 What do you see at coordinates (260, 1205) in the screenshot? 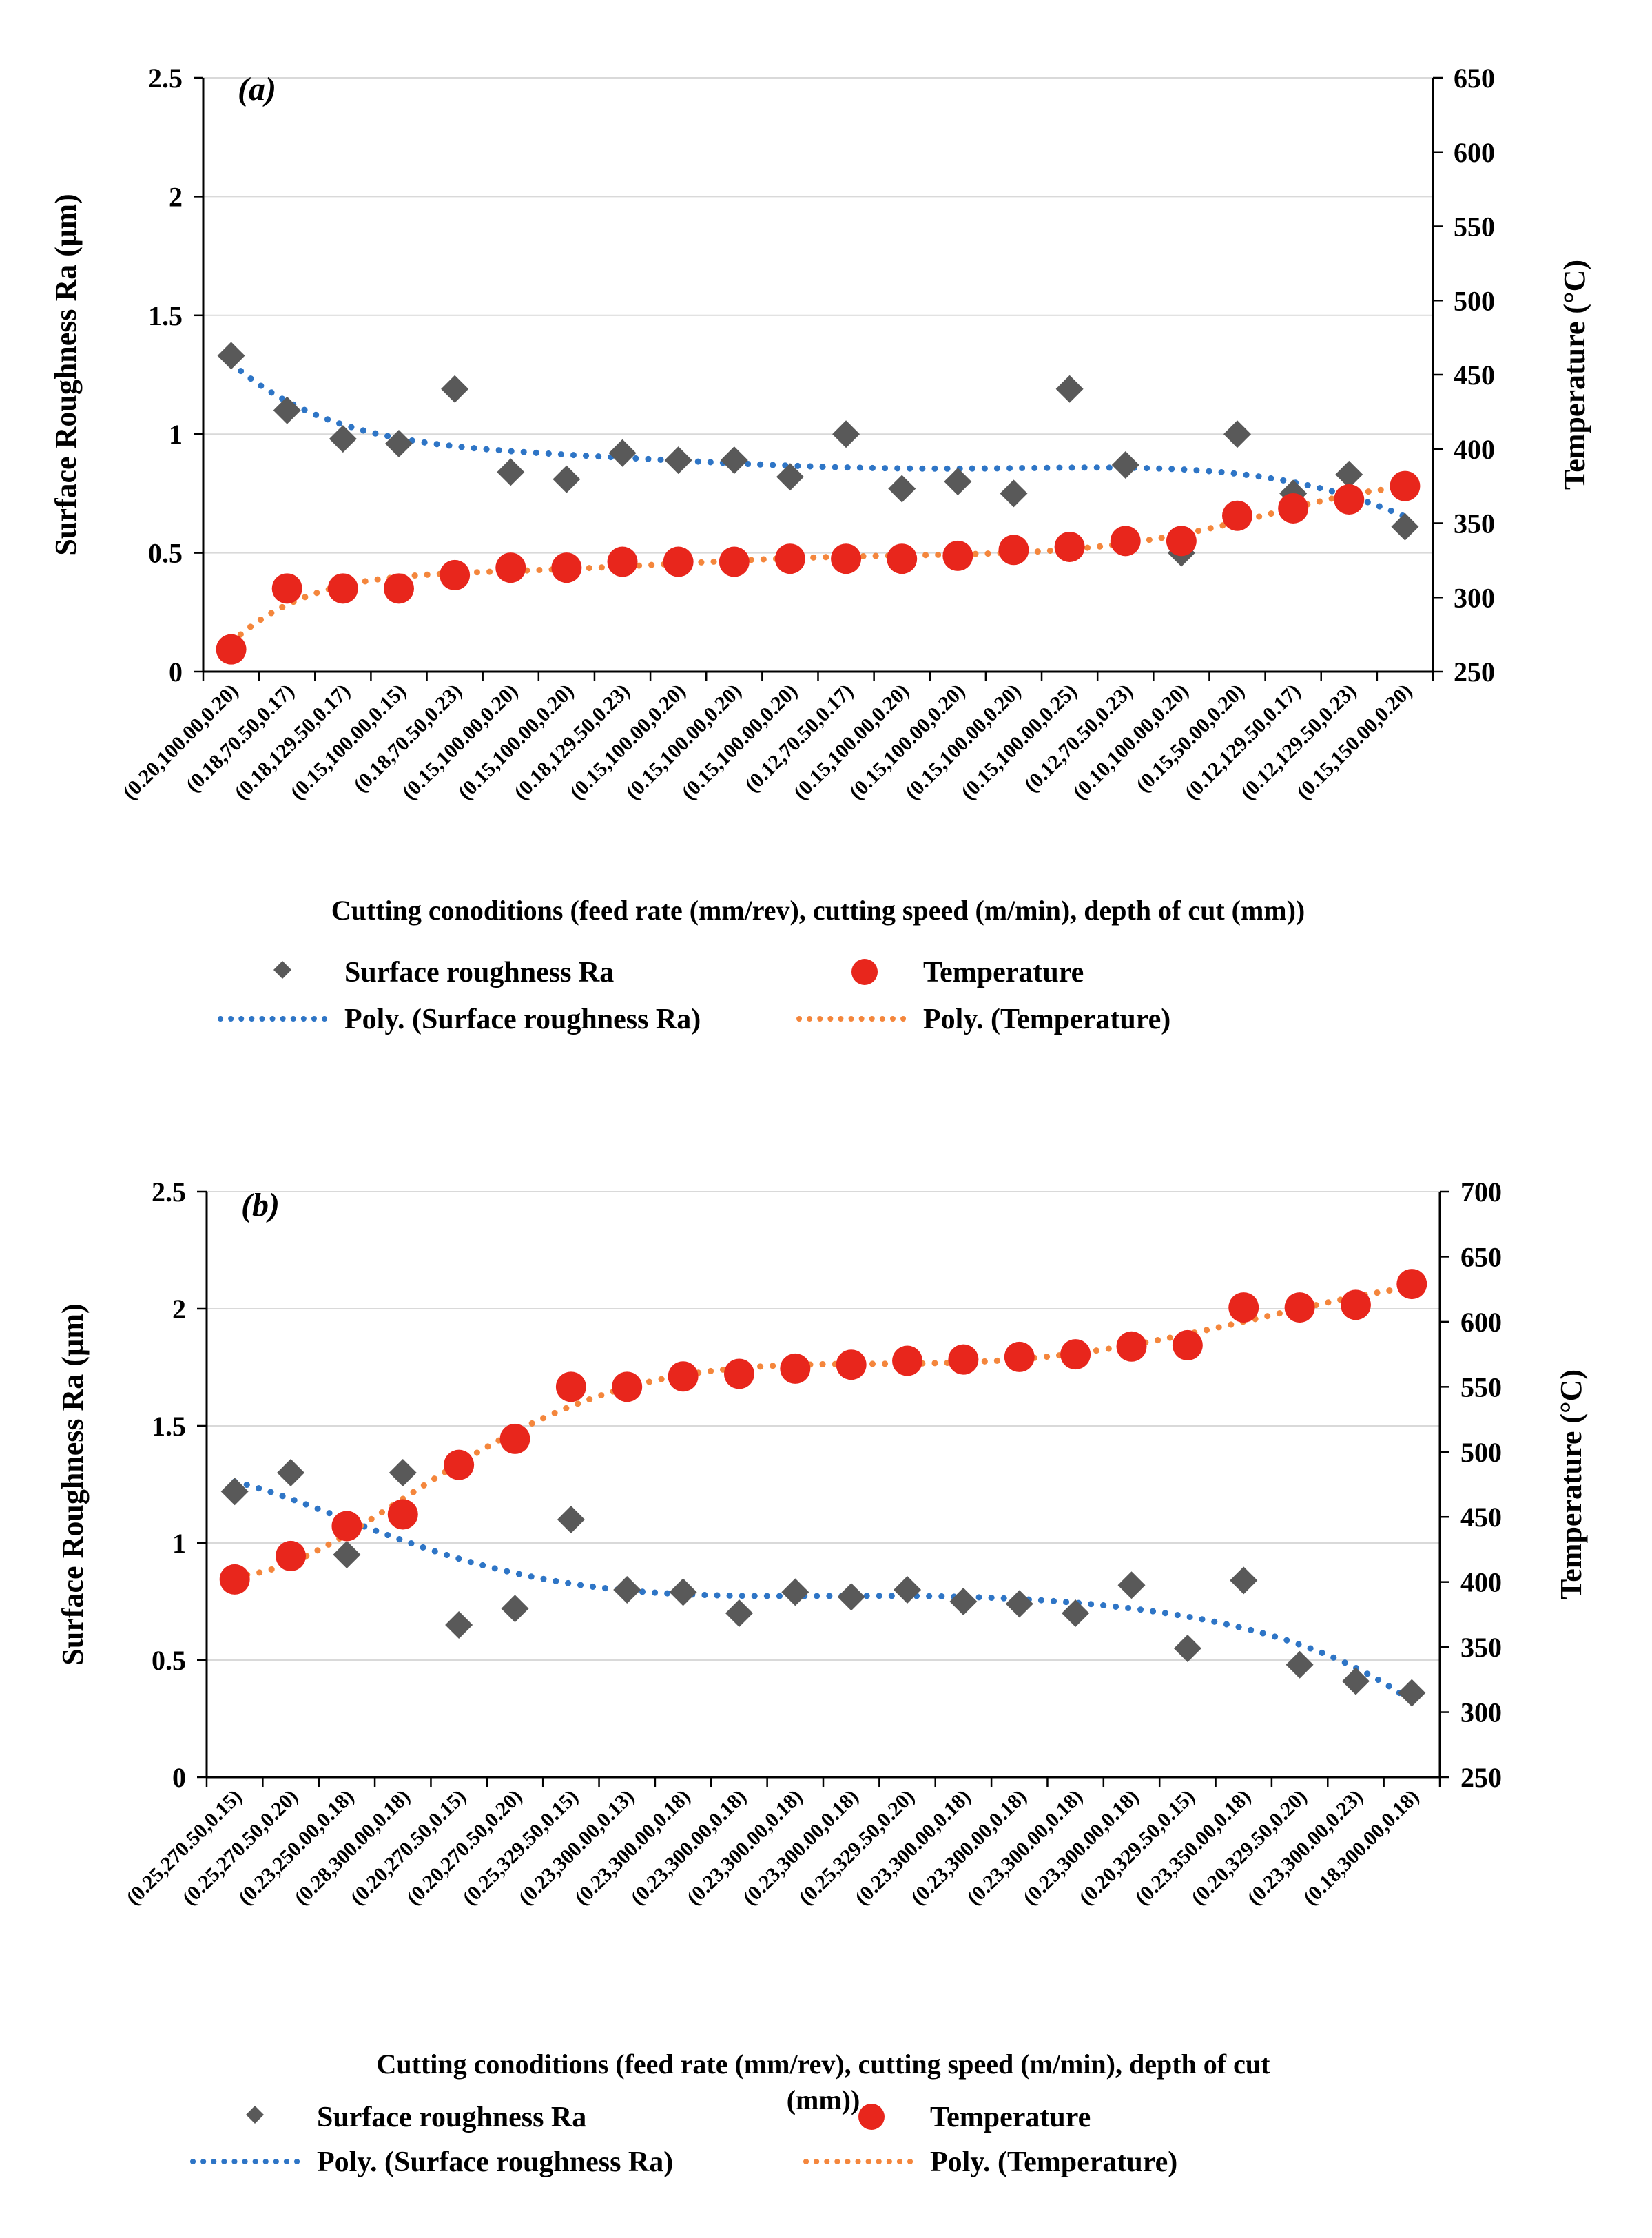
I see `panel-label: (b)` at bounding box center [260, 1205].